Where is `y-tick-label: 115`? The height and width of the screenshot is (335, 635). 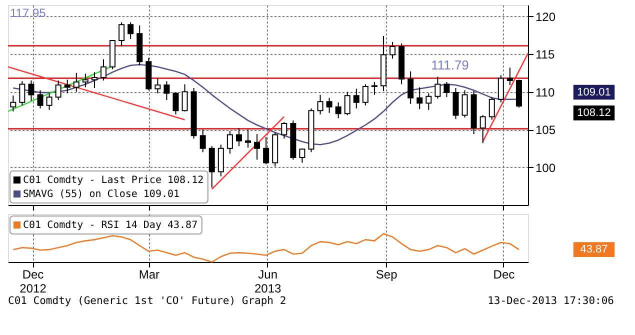
y-tick-label: 115 is located at coordinates (545, 55).